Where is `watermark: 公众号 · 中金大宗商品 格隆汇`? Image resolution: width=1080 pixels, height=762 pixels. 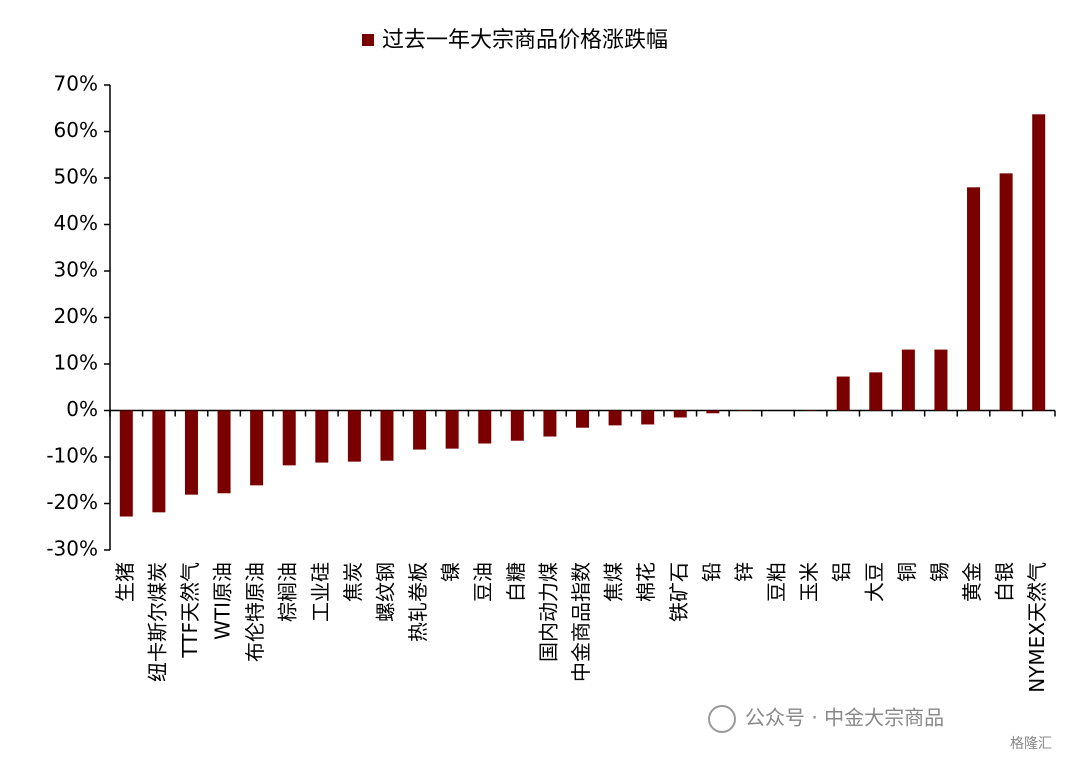 watermark: 公众号 · 中金大宗商品 格隆汇 is located at coordinates (880, 728).